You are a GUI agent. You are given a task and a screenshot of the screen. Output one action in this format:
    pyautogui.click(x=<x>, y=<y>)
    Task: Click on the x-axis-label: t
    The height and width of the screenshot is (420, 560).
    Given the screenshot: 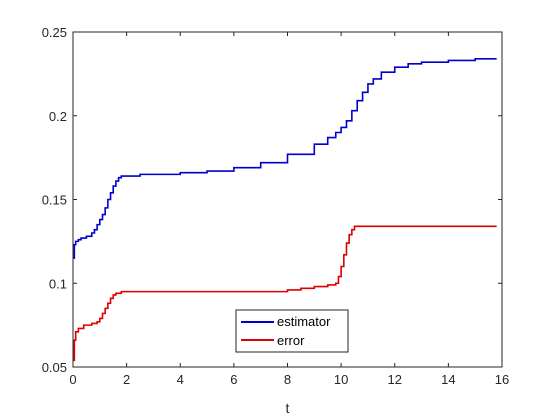 What is the action you would take?
    pyautogui.click(x=288, y=408)
    